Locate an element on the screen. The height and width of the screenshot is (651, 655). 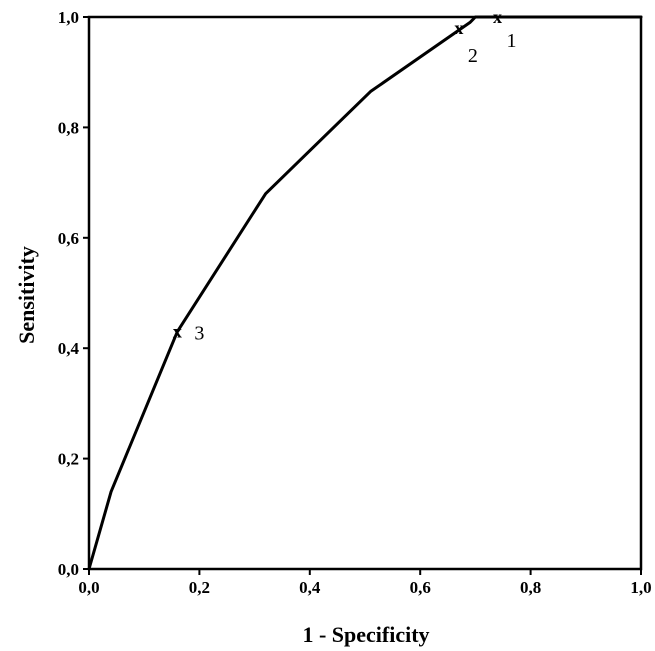
marker-label: 3 is located at coordinates (199, 334).